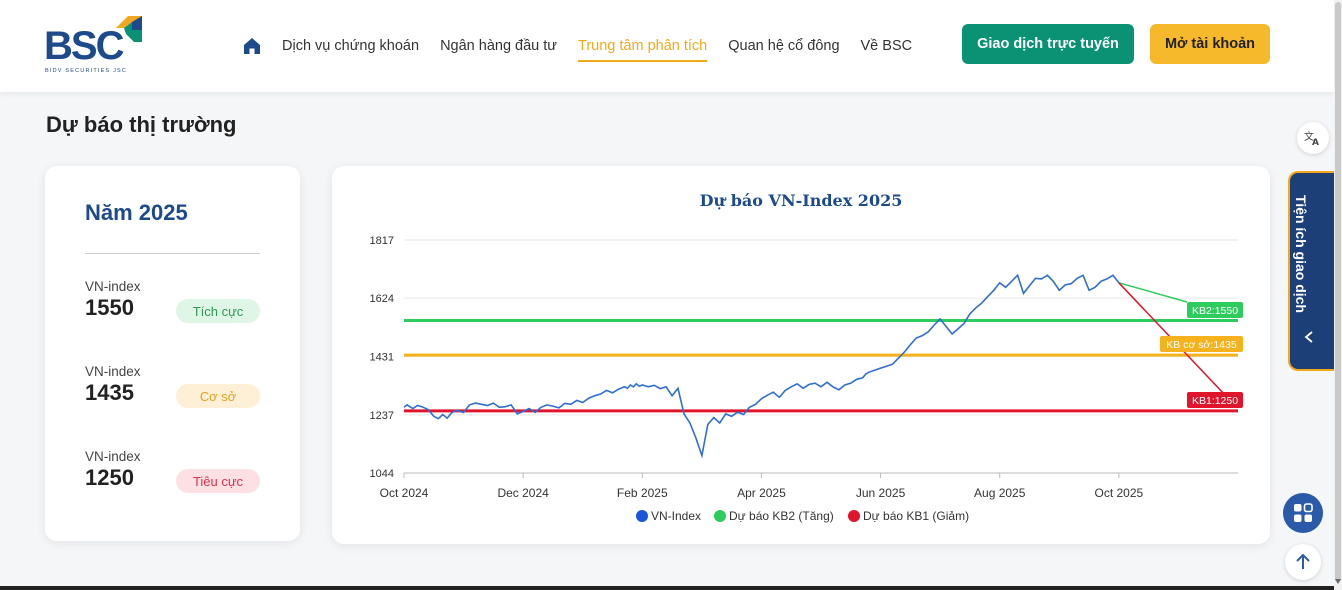 The height and width of the screenshot is (590, 1342). What do you see at coordinates (109, 392) in the screenshot?
I see `forecast-value: 1435` at bounding box center [109, 392].